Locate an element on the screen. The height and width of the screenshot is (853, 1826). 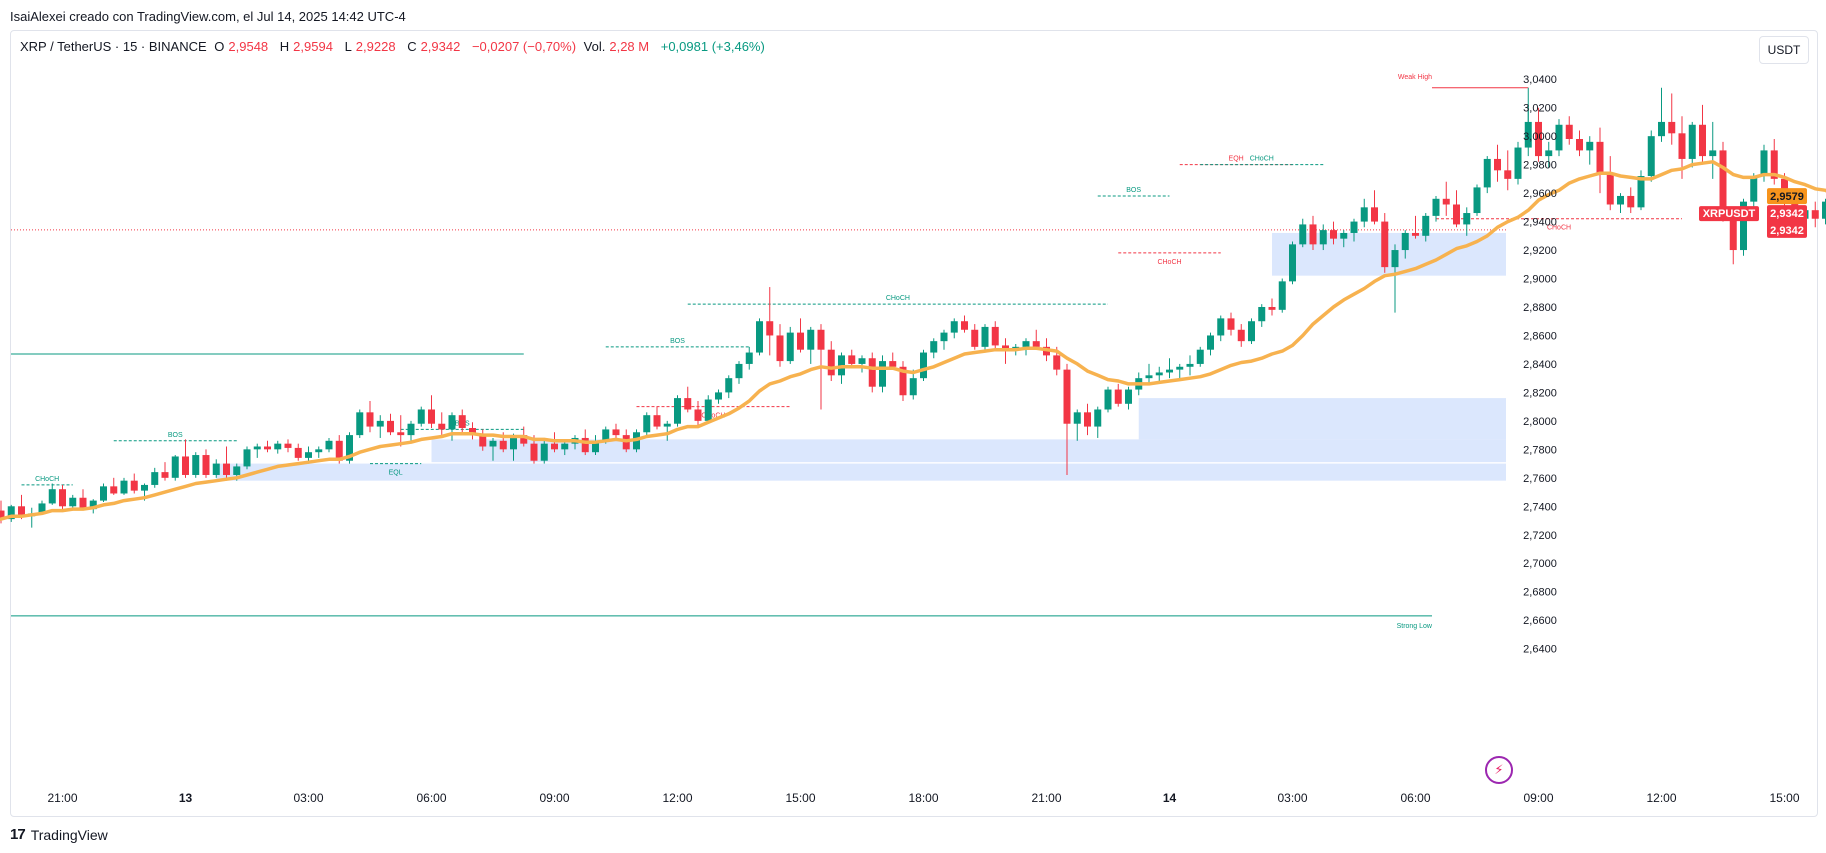
y-tick-label-0: 3,0400 is located at coordinates (1540, 80).